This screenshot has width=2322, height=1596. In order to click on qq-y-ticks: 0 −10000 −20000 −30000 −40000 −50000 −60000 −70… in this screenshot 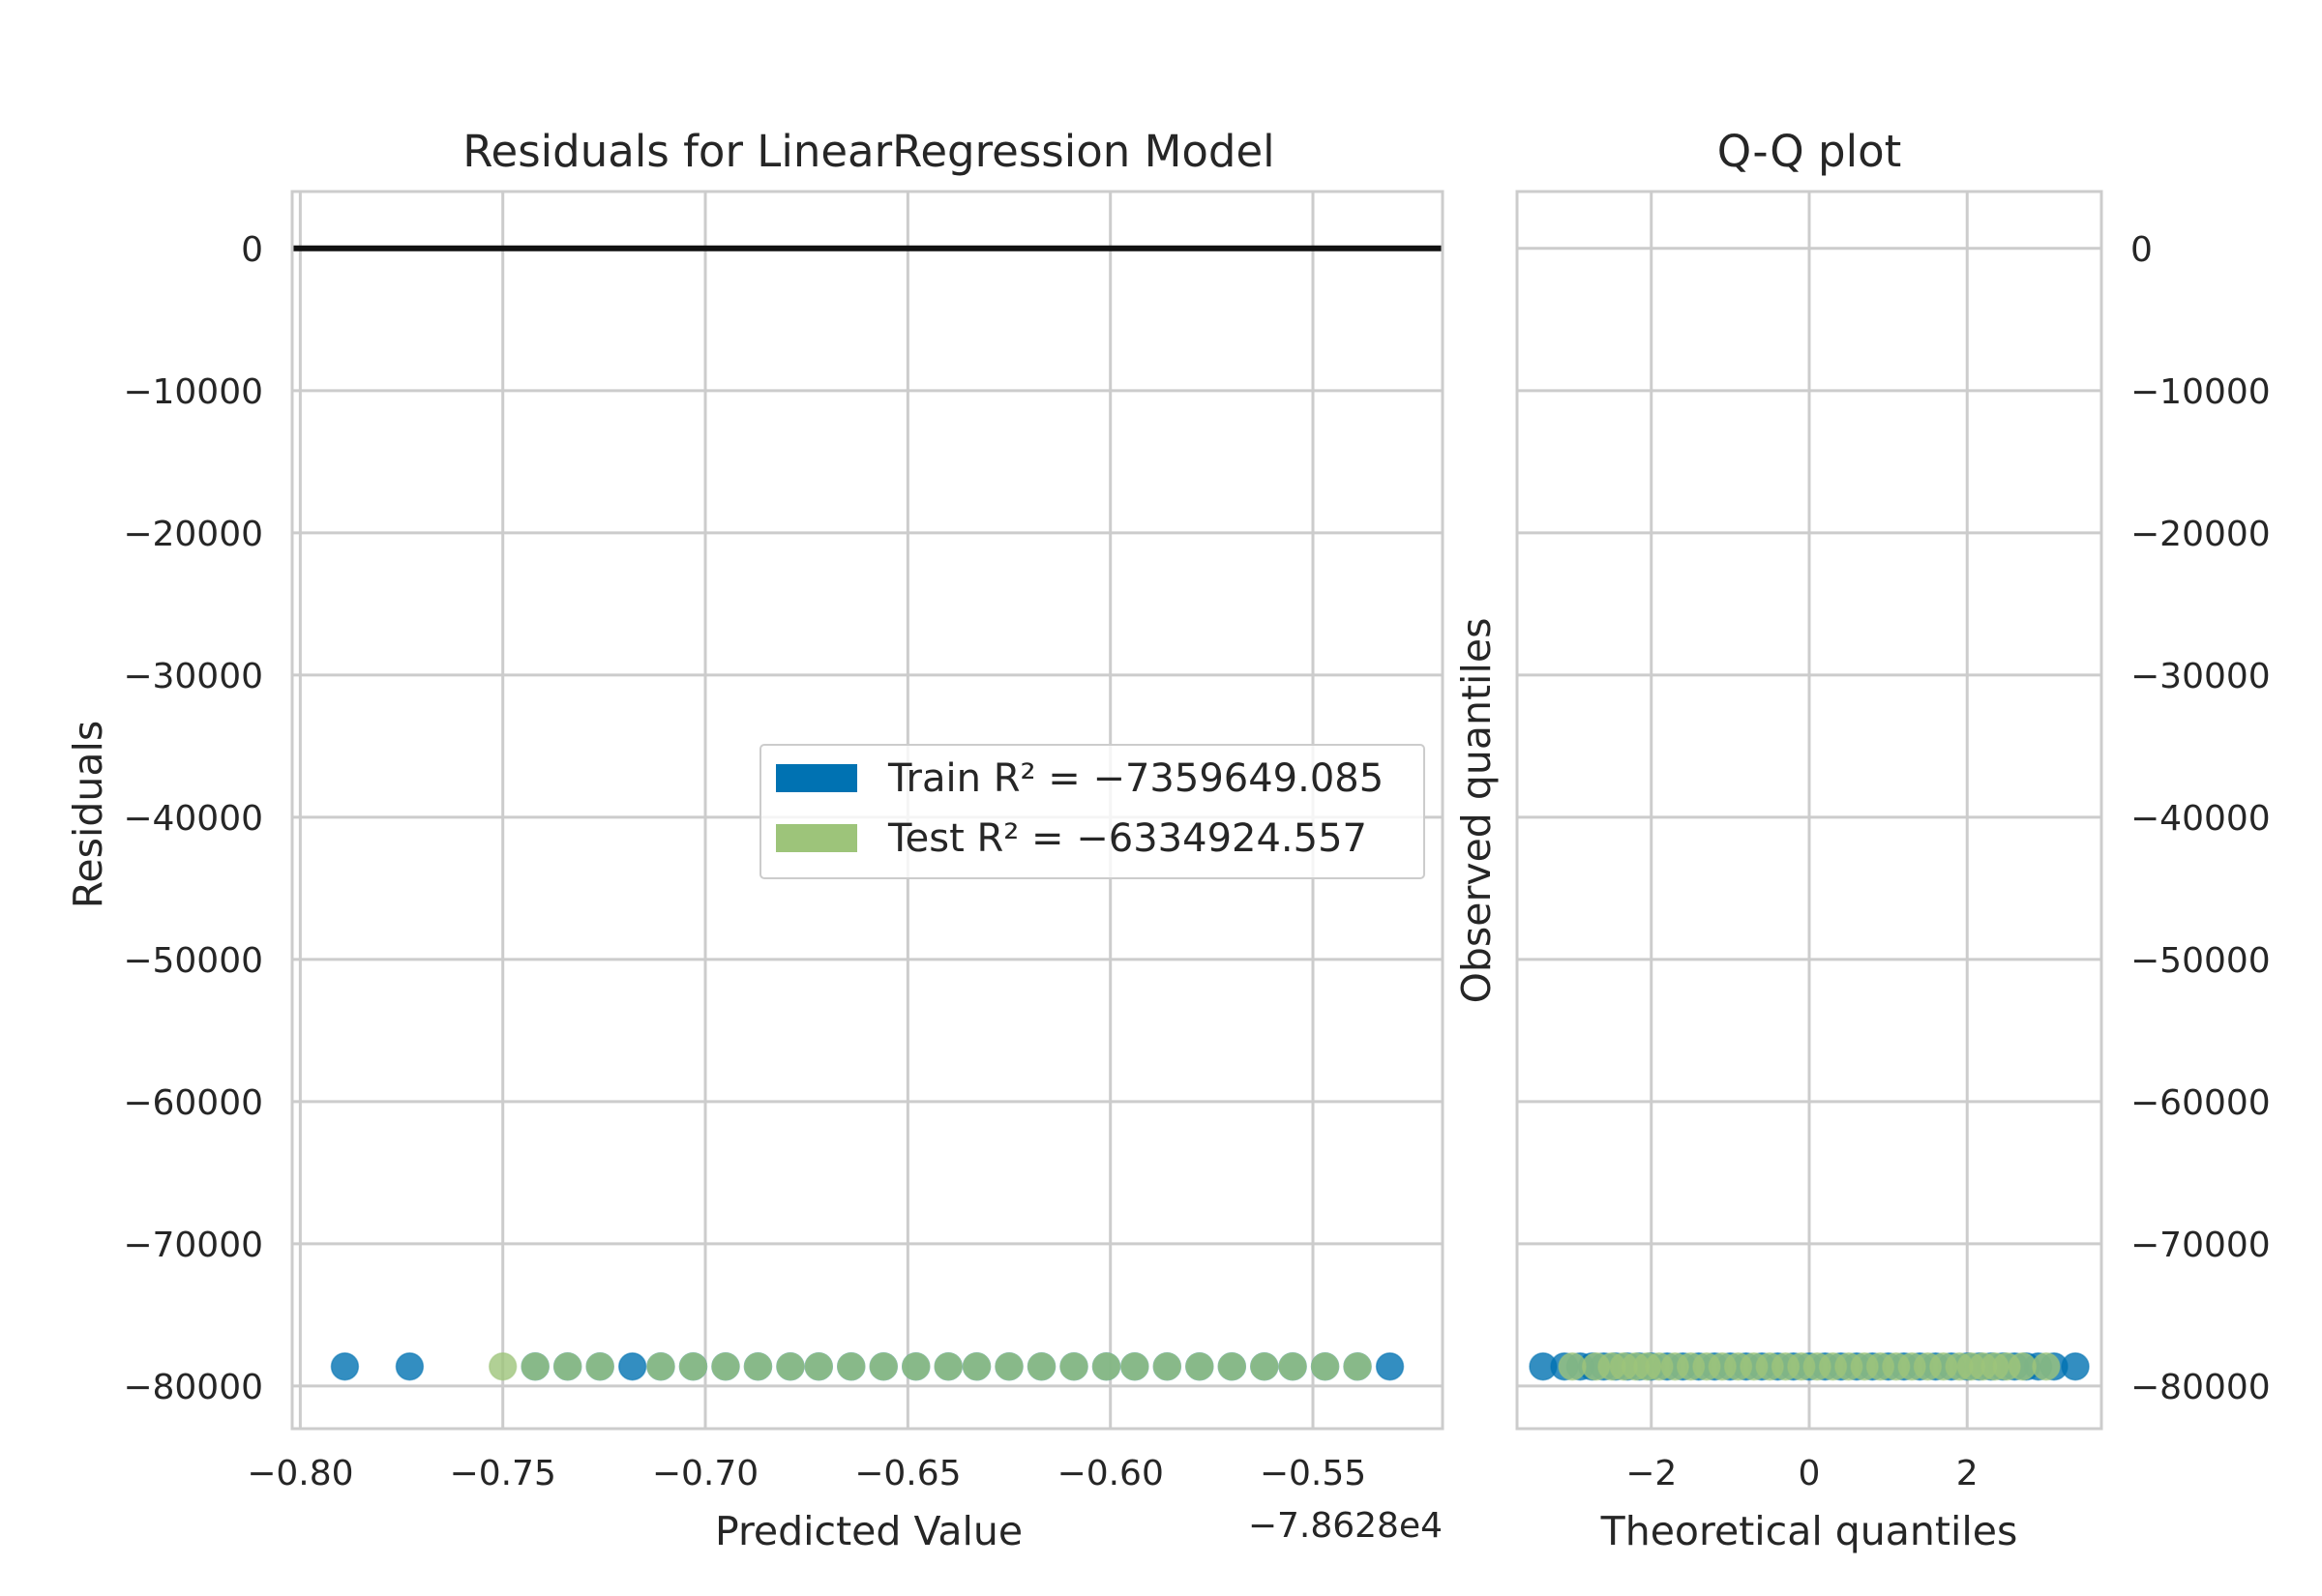, I will do `click(2200, 818)`.